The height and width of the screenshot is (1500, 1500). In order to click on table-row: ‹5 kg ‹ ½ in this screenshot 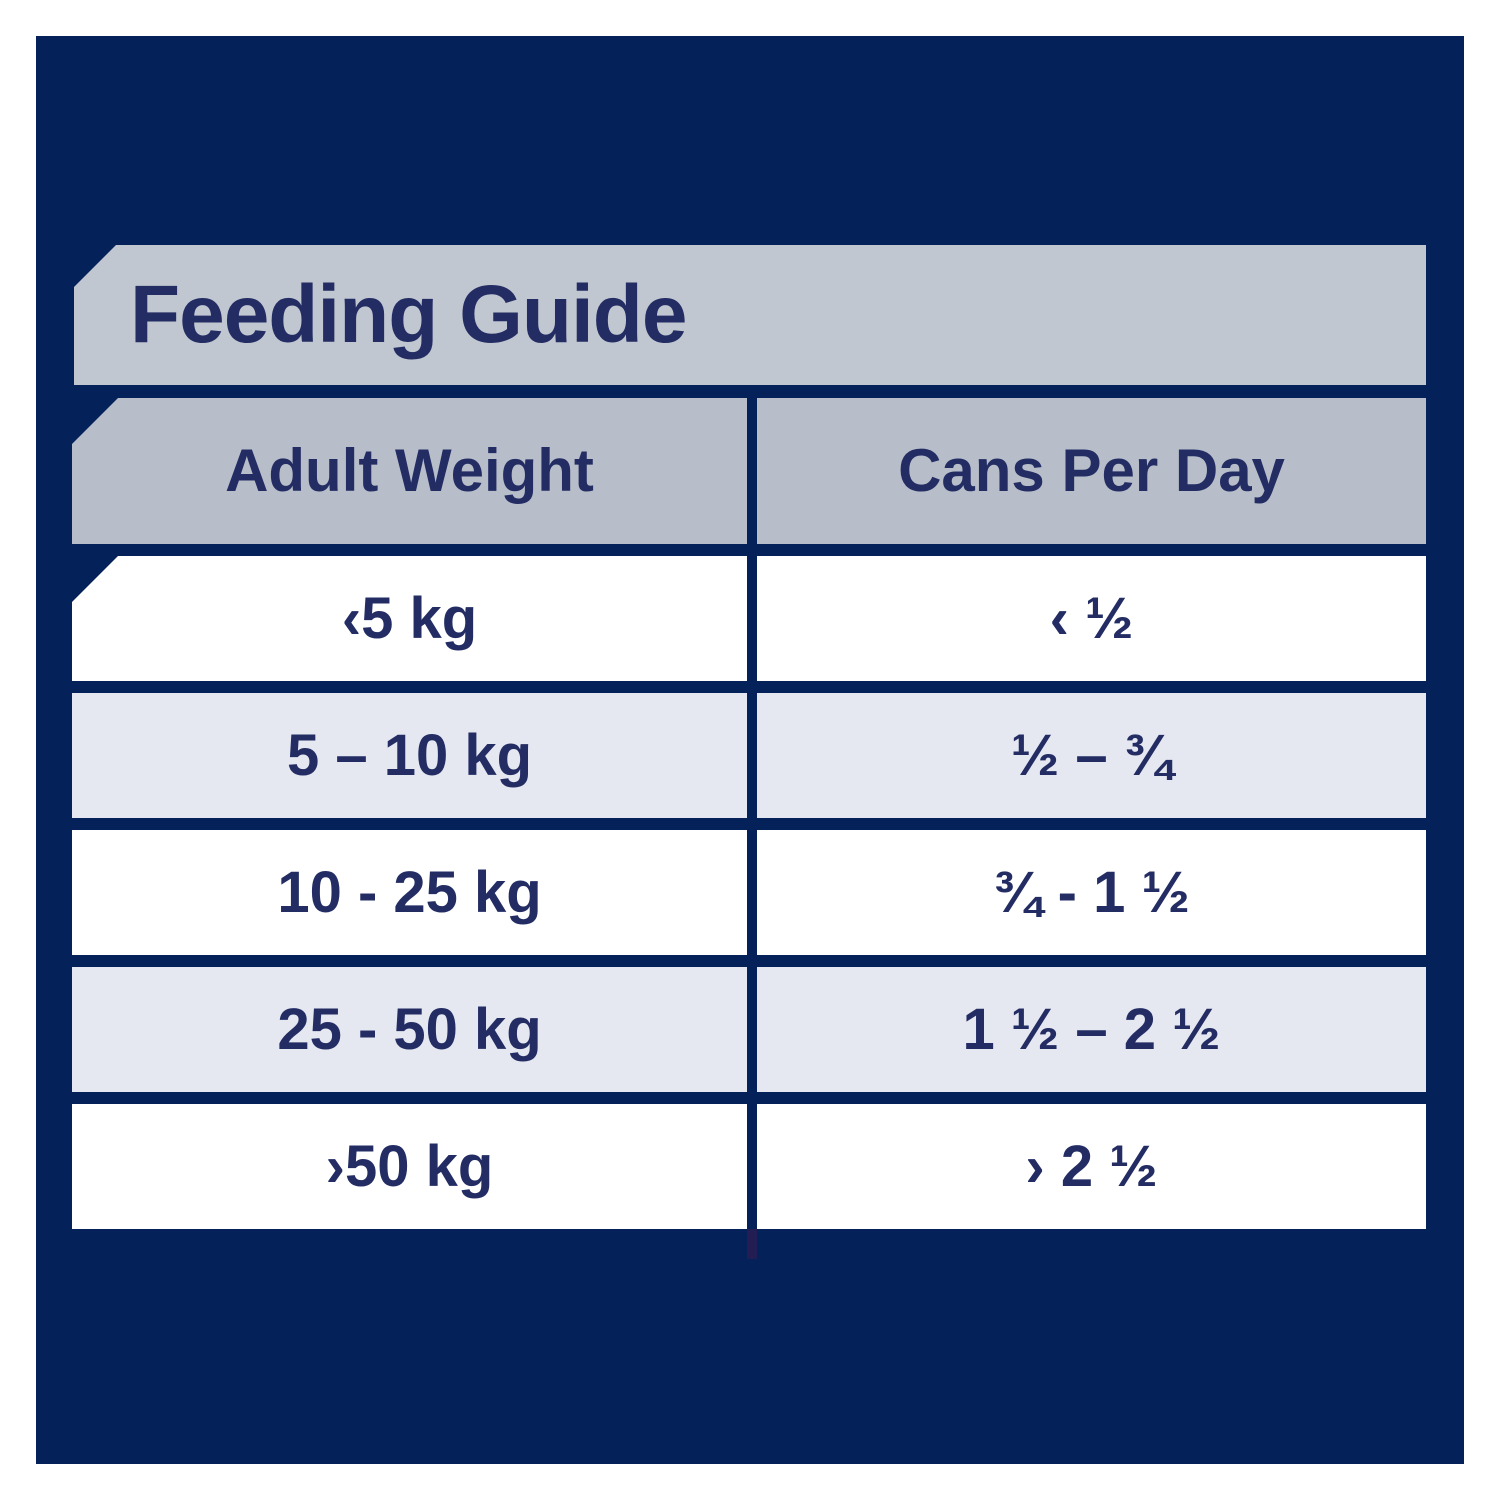, I will do `click(749, 618)`.